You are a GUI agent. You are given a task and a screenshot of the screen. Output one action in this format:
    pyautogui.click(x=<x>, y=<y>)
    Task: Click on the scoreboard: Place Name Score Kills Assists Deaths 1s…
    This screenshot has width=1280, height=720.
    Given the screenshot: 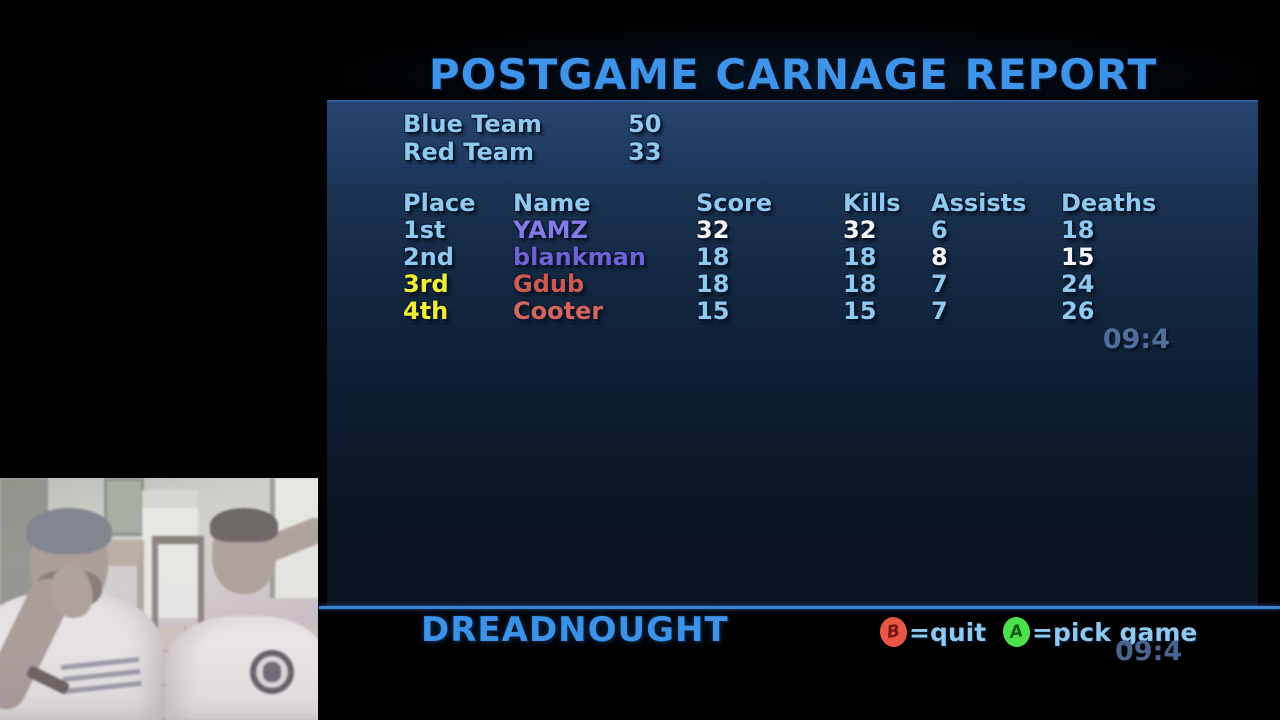 What is the action you would take?
    pyautogui.click(x=792, y=257)
    